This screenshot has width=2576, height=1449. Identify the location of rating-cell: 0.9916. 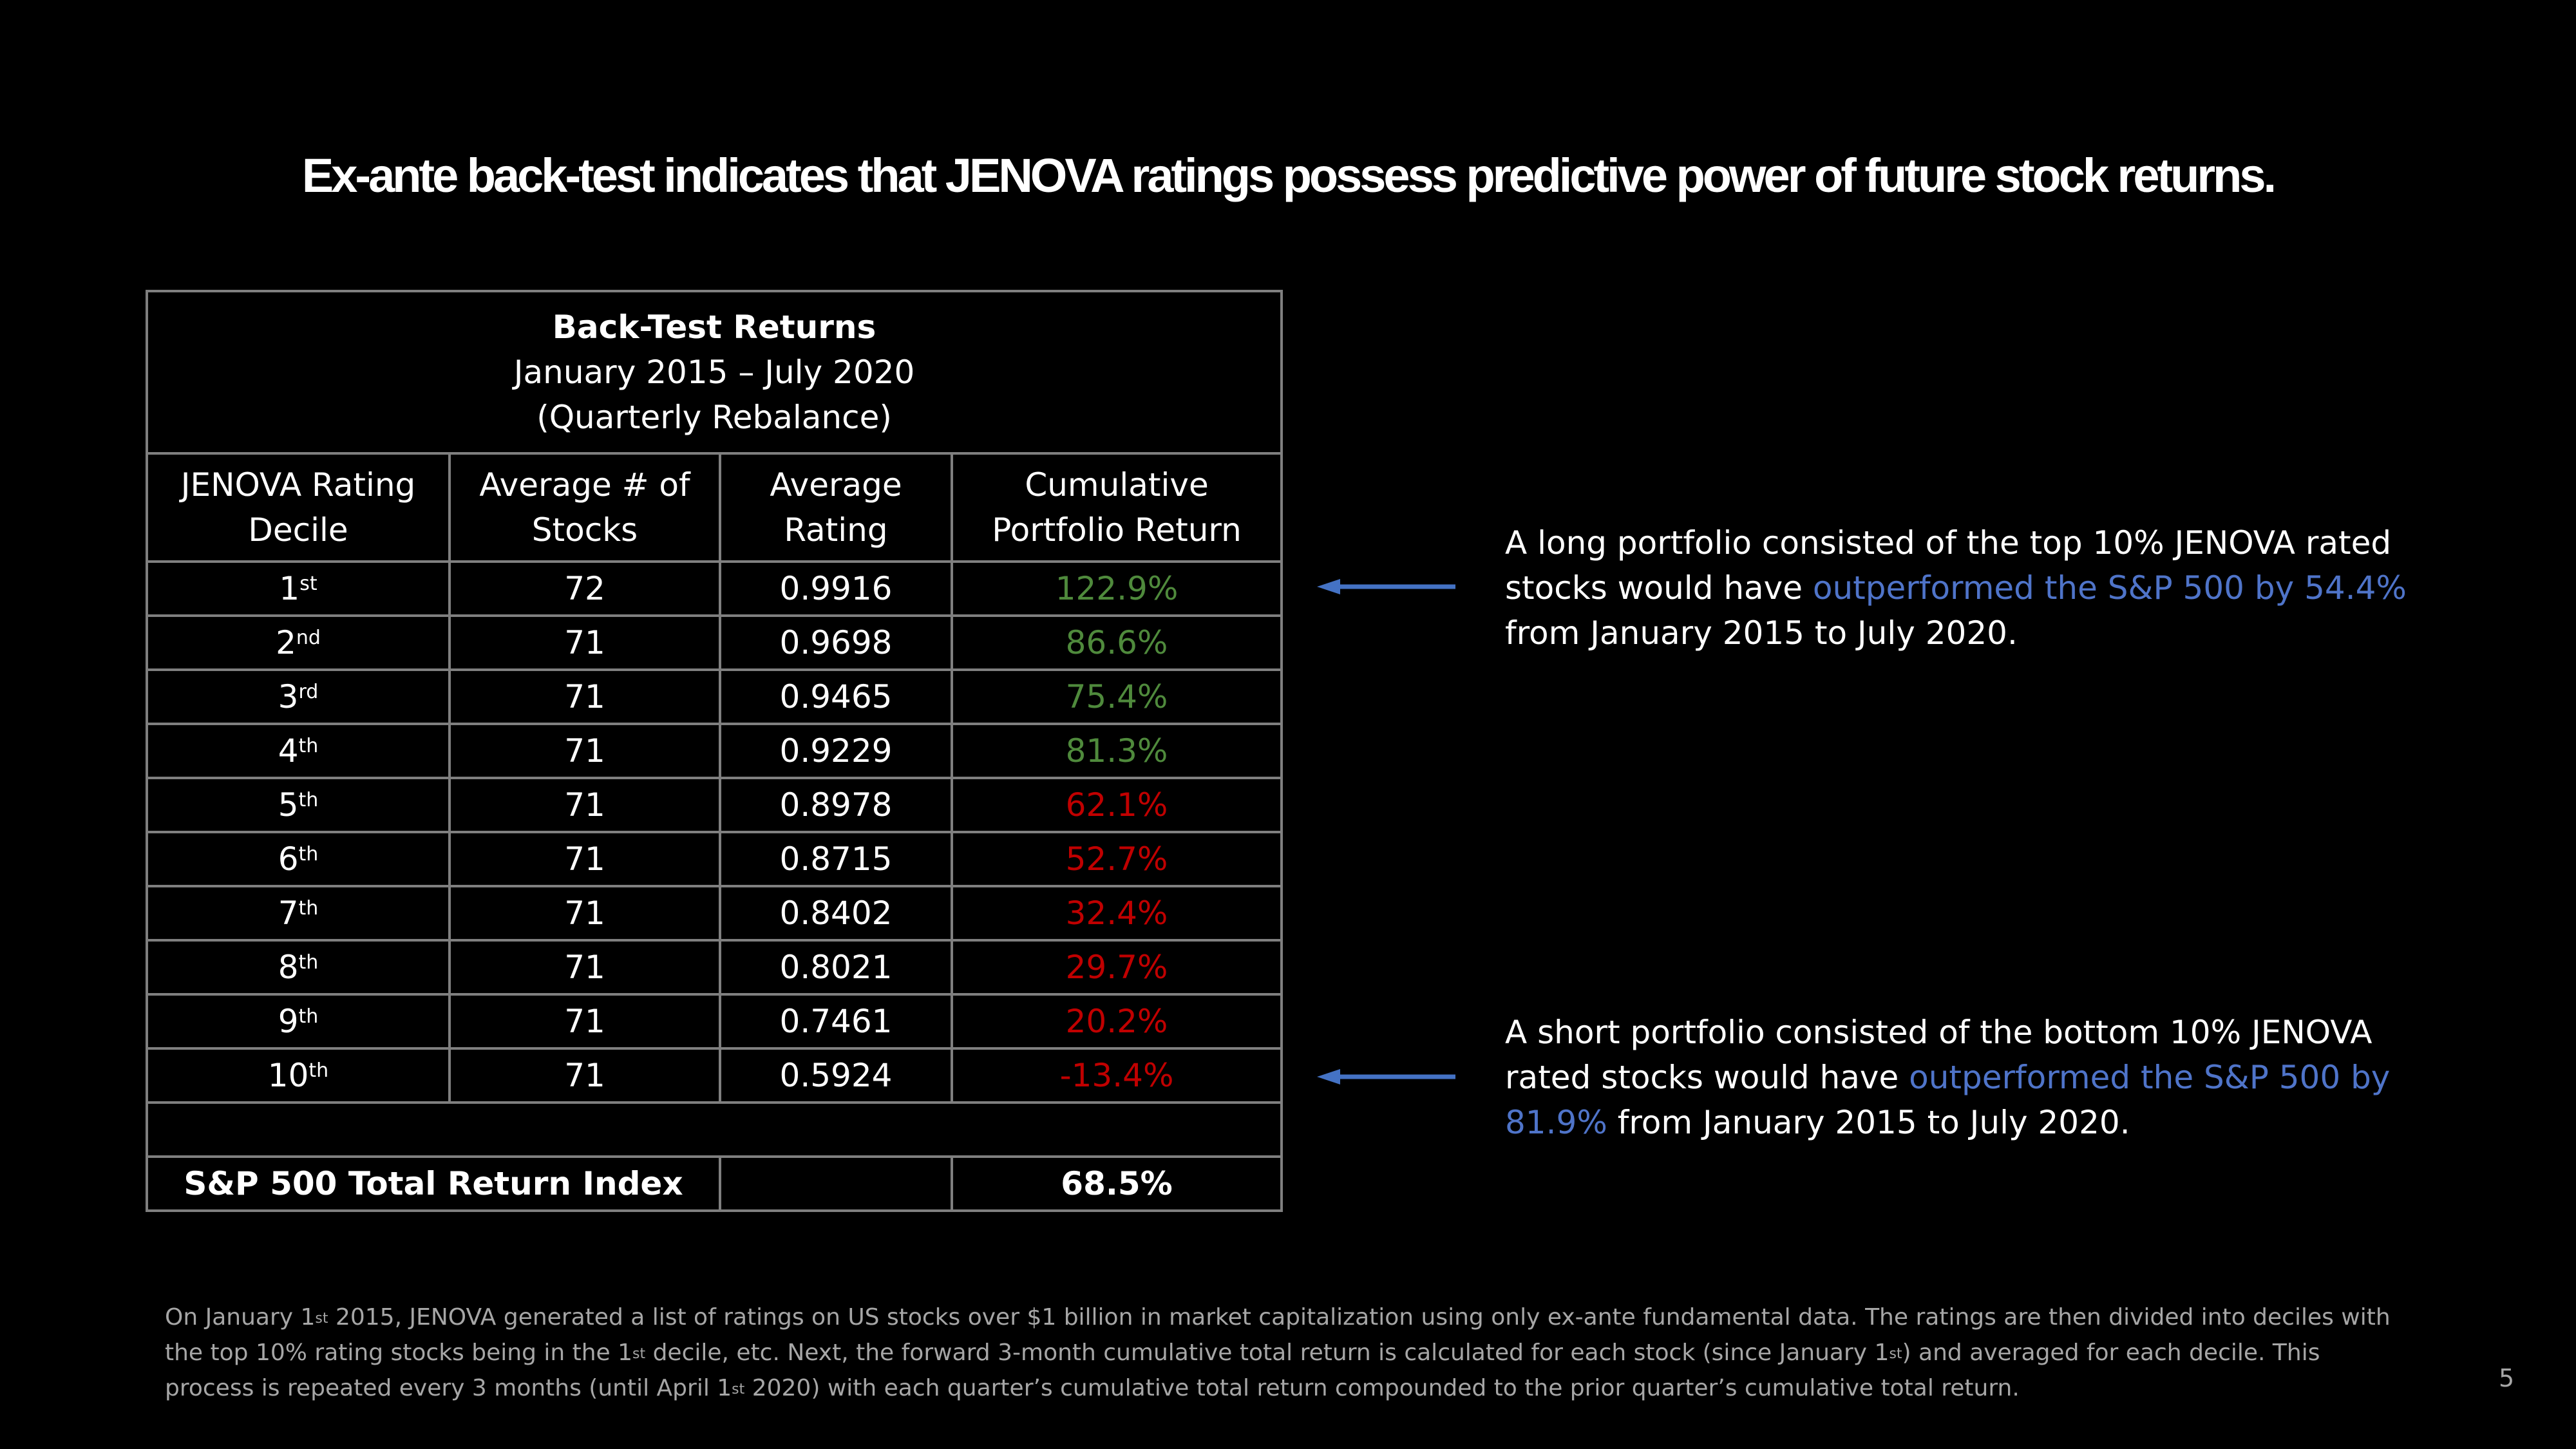
(836, 588).